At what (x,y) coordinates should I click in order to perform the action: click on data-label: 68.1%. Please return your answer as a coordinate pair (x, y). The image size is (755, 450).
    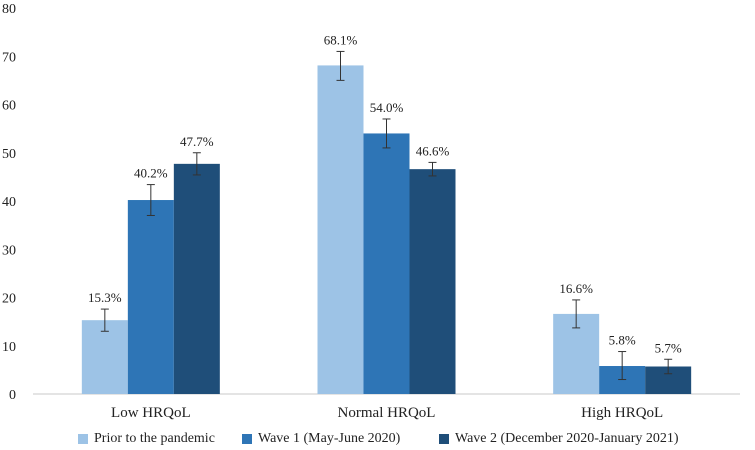
    Looking at the image, I should click on (341, 39).